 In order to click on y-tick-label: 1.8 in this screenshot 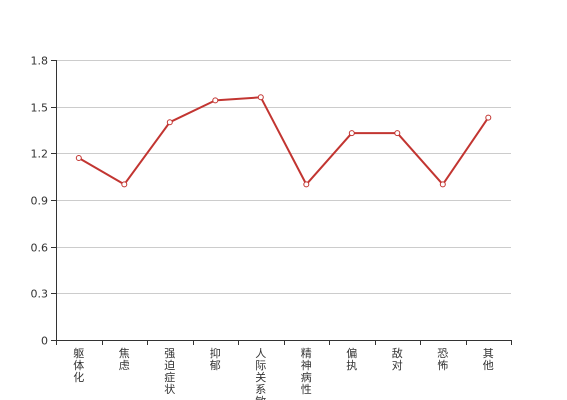, I will do `click(40, 61)`.